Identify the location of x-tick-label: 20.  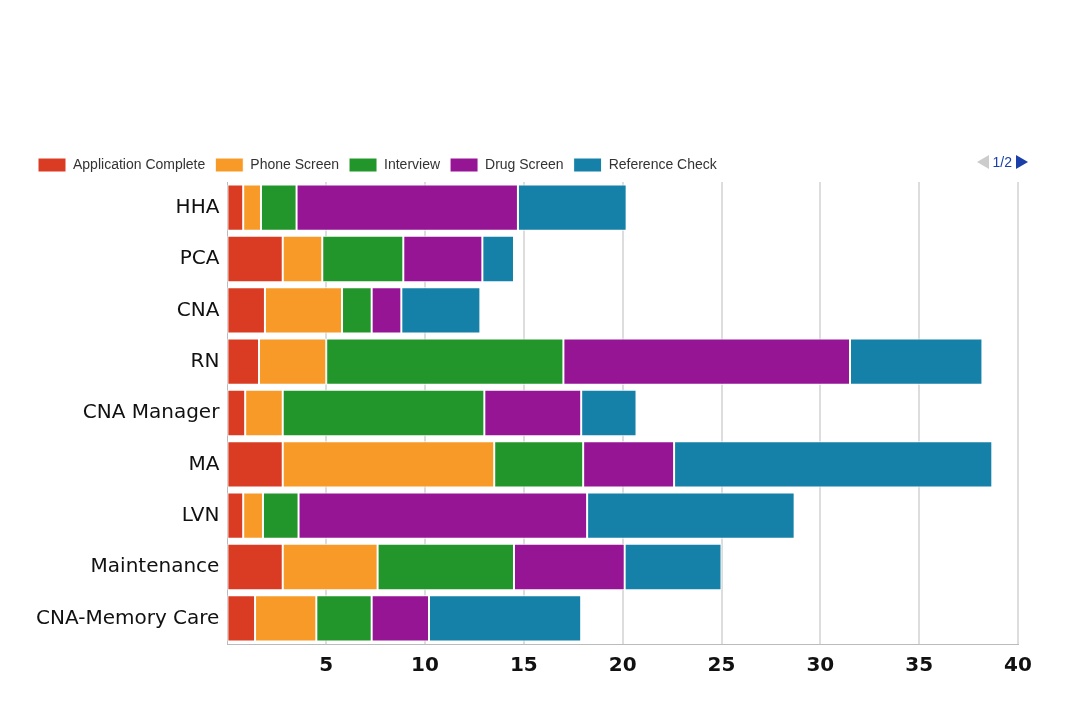
(622, 664).